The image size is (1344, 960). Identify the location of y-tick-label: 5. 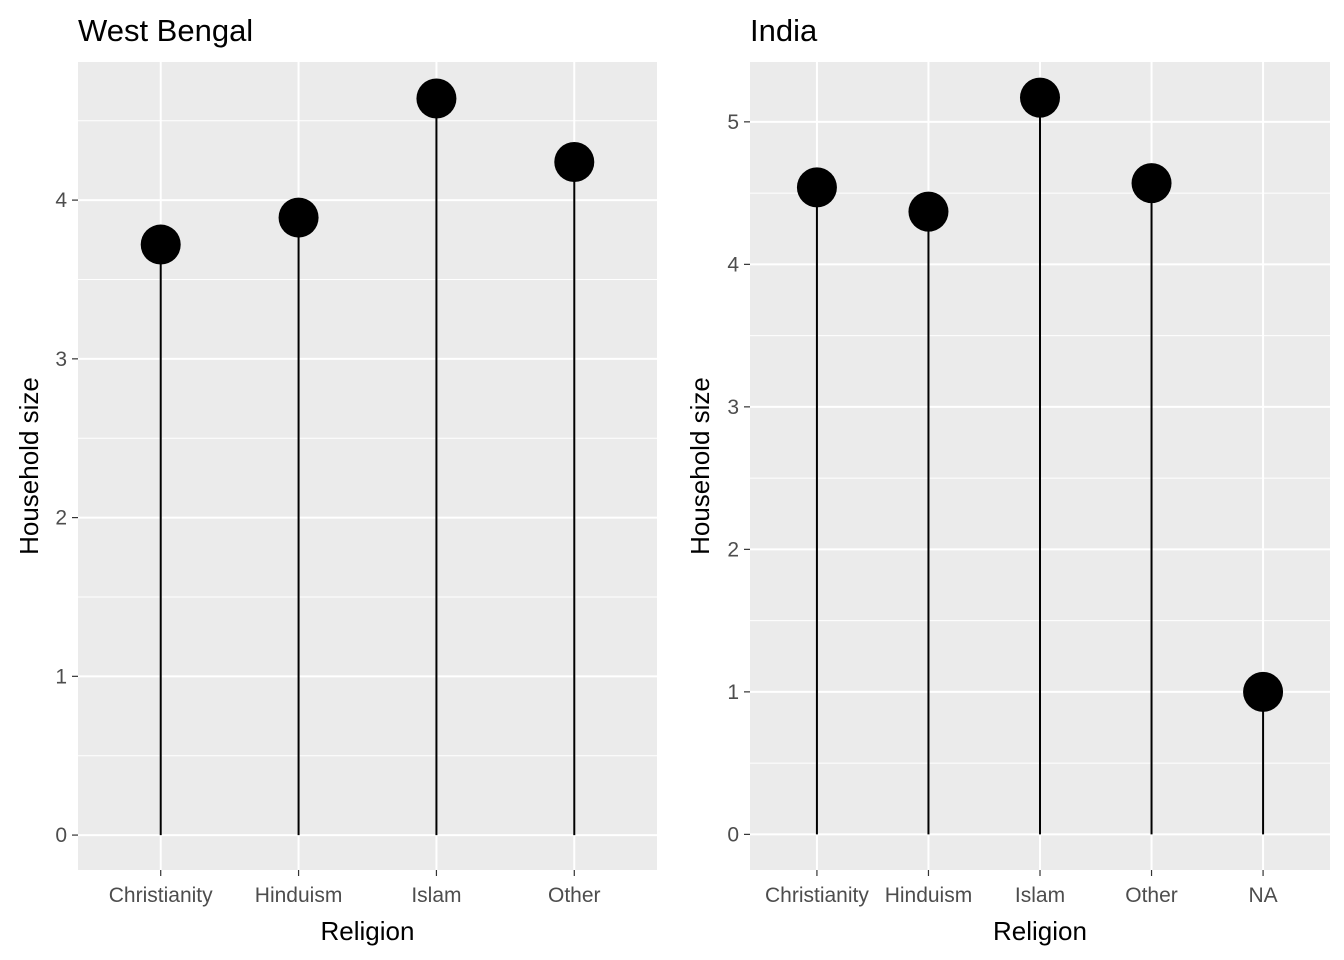
(733, 122).